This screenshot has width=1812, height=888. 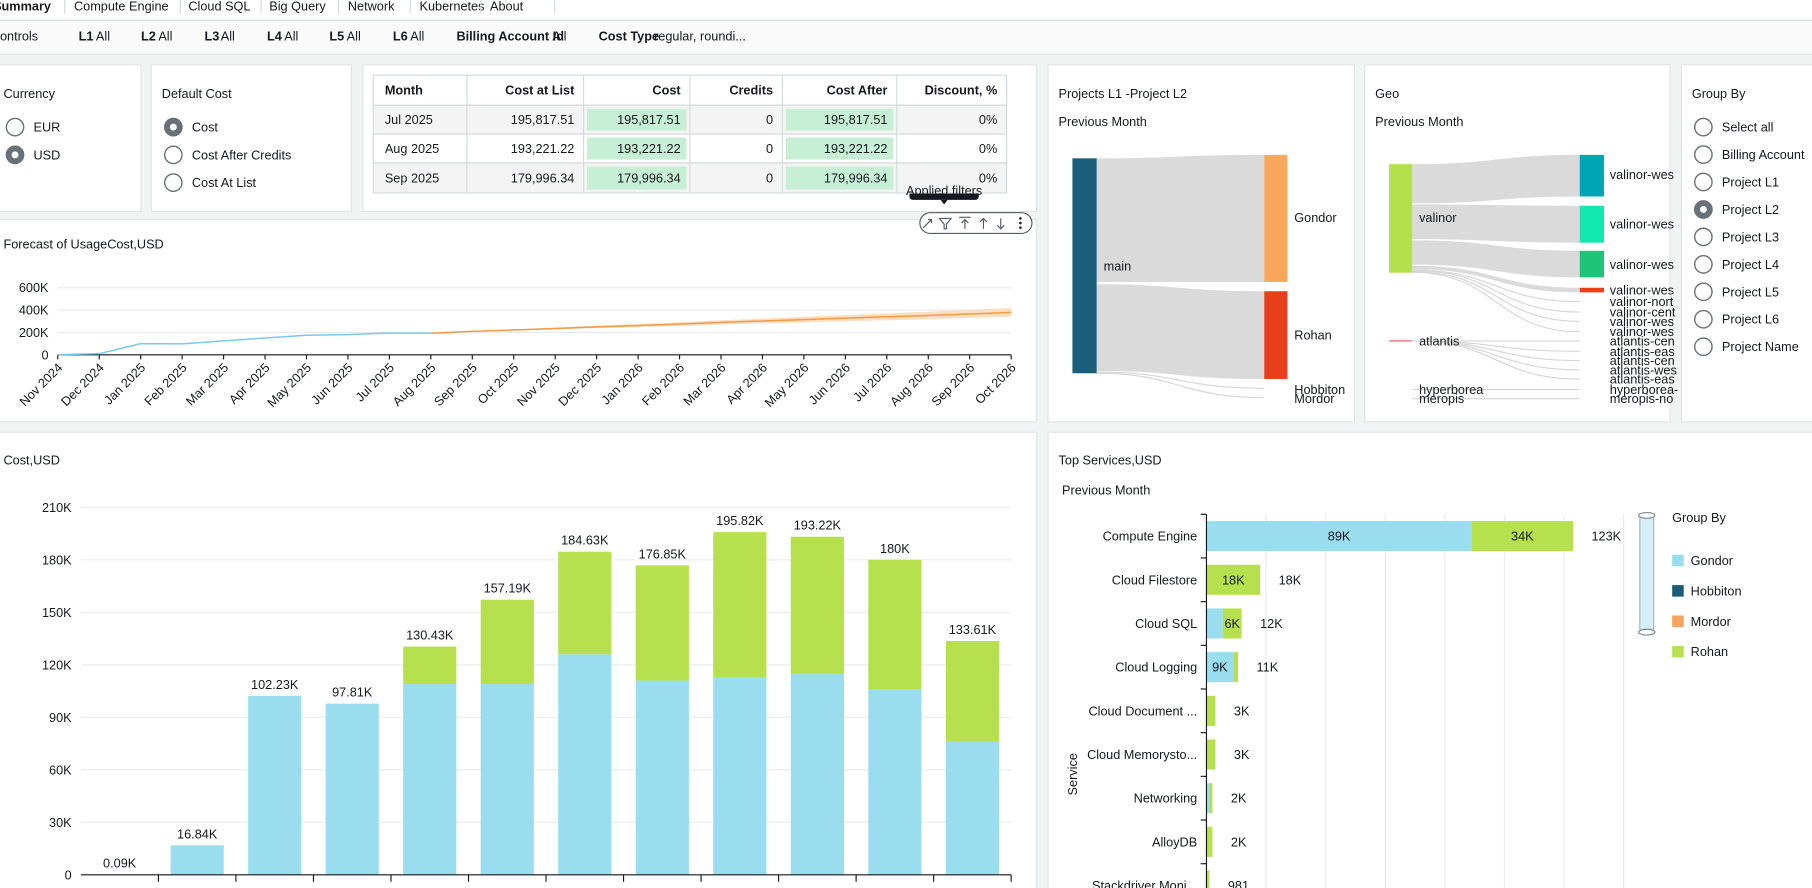 What do you see at coordinates (1166, 623) in the screenshot?
I see `y-tick-label: Cloud SQL` at bounding box center [1166, 623].